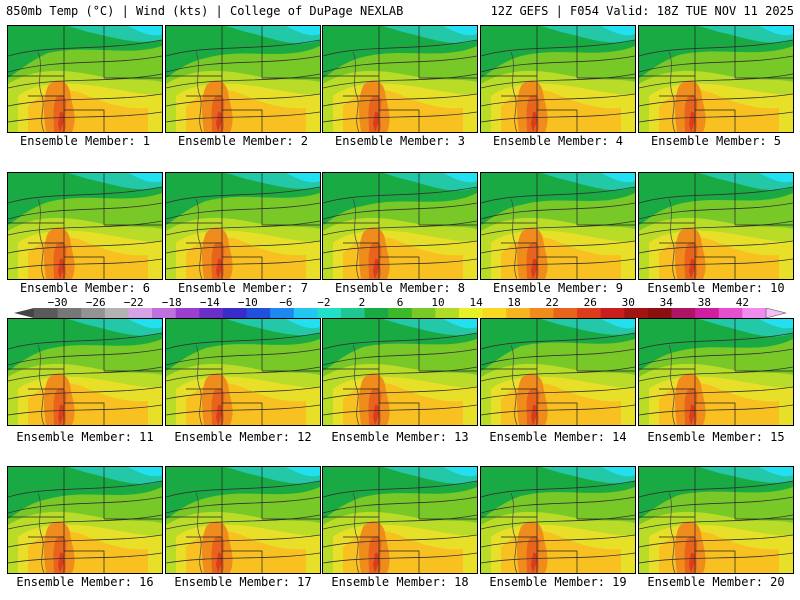  I want to click on colorbar-tick-label: −26, so click(95, 302).